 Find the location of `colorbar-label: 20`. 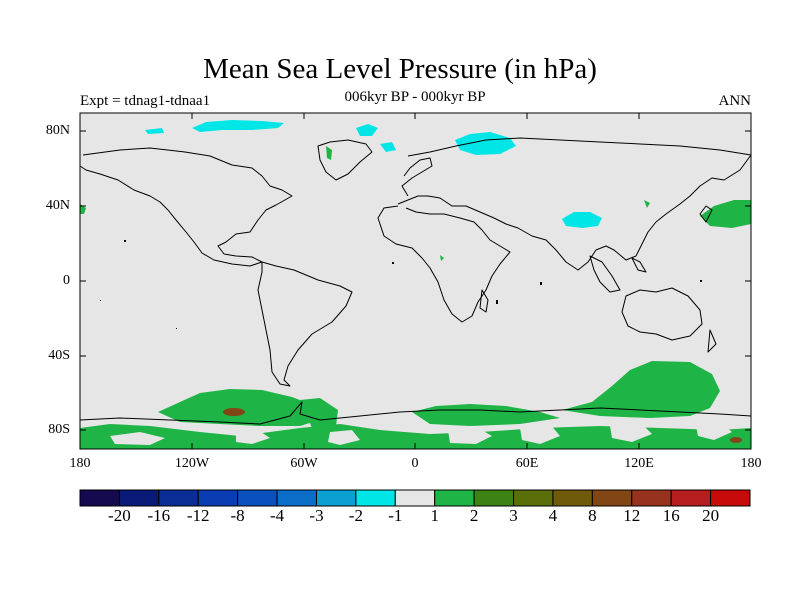

colorbar-label: 20 is located at coordinates (711, 515).